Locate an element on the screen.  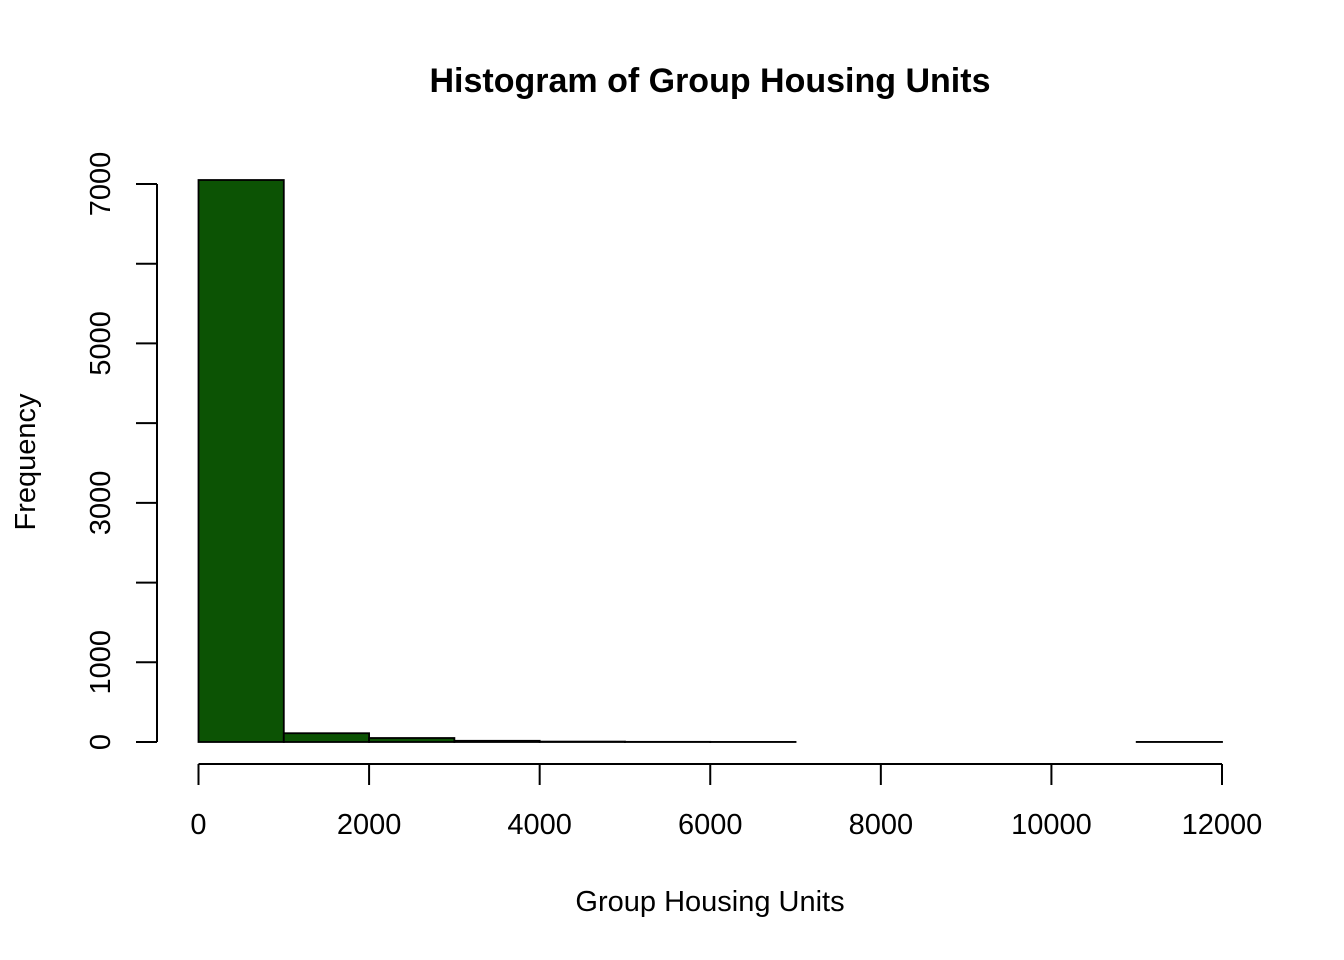
x-tick-label: 4000 is located at coordinates (539, 825).